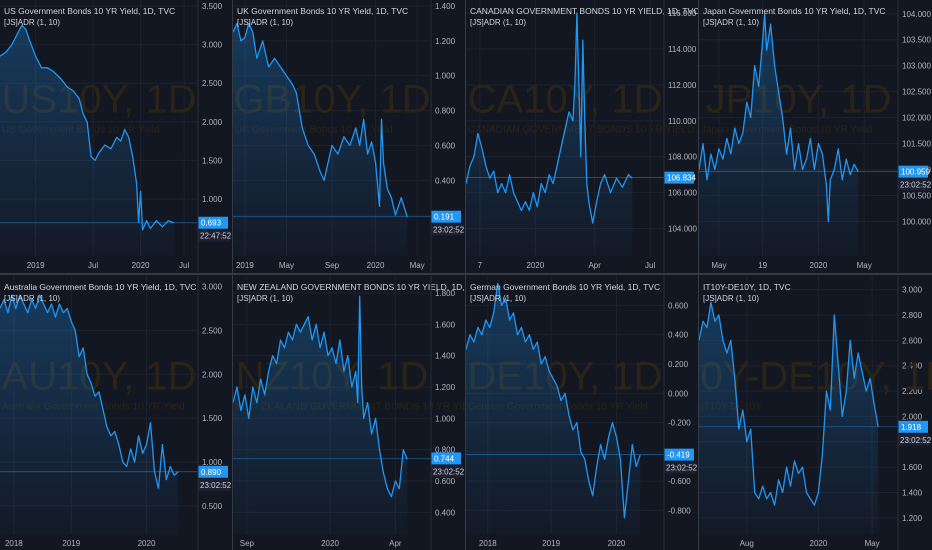 The height and width of the screenshot is (550, 932). I want to click on y-tick-label: 2.600, so click(912, 340).